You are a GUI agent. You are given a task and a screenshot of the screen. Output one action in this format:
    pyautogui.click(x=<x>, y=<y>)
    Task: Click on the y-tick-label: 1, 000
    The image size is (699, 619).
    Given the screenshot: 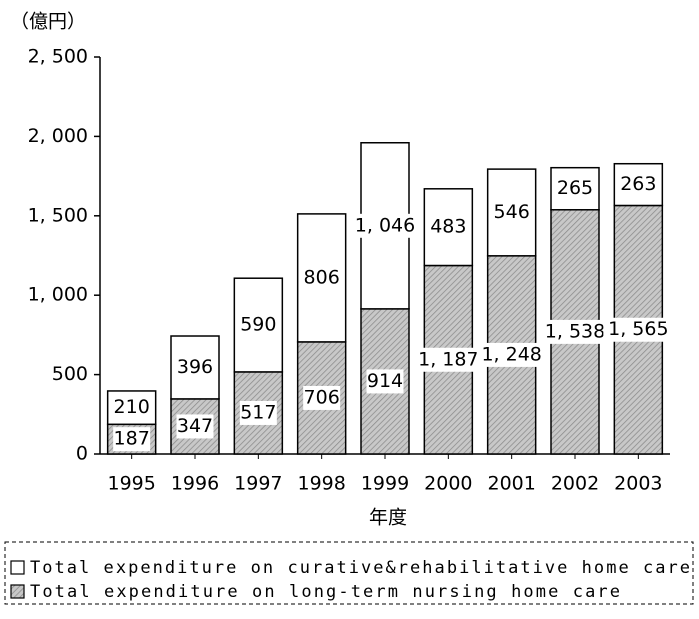 What is the action you would take?
    pyautogui.click(x=58, y=295)
    